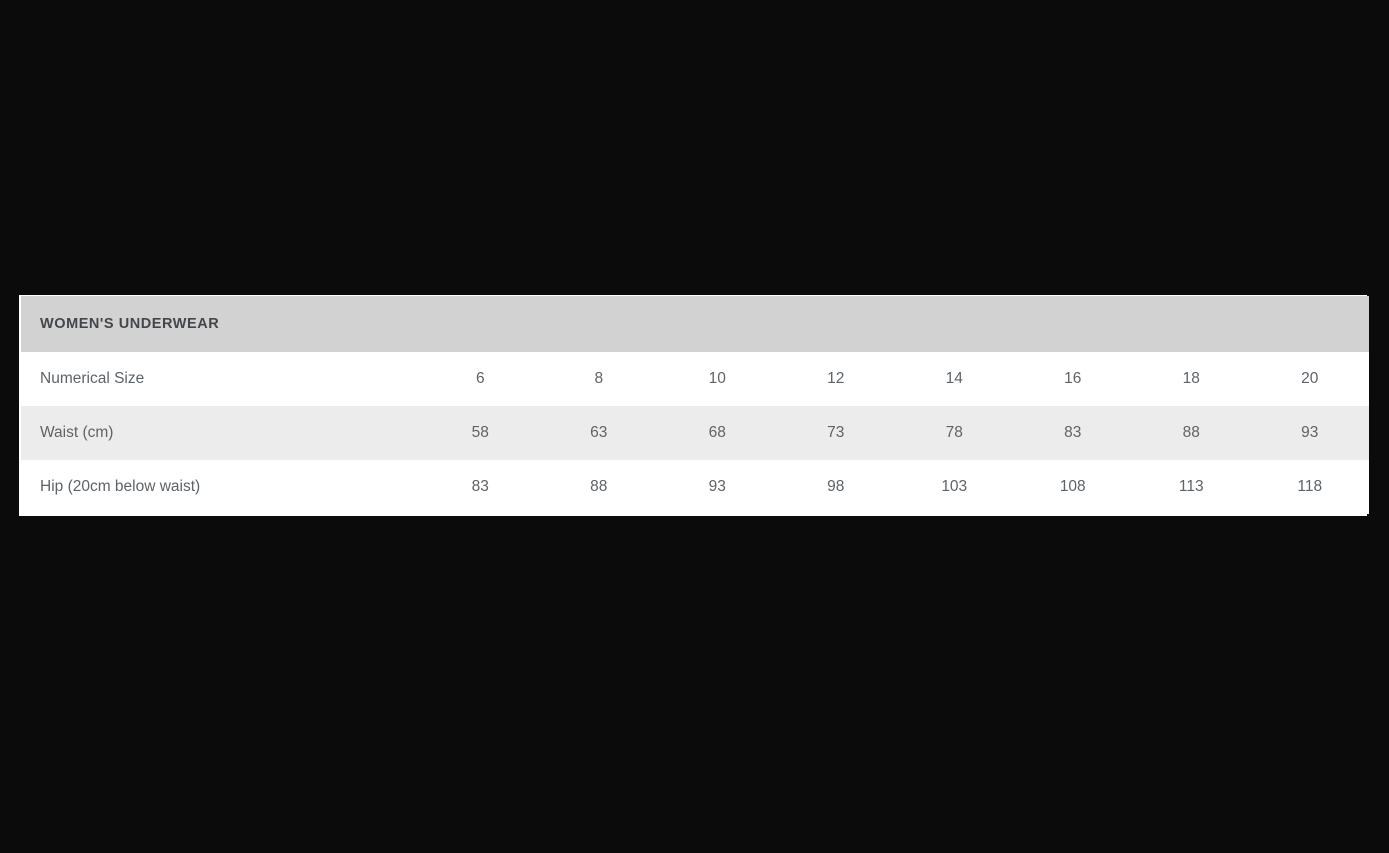 This screenshot has width=1389, height=853. Describe the element at coordinates (954, 378) in the screenshot. I see `cell-numerical-size-4: 14` at that location.